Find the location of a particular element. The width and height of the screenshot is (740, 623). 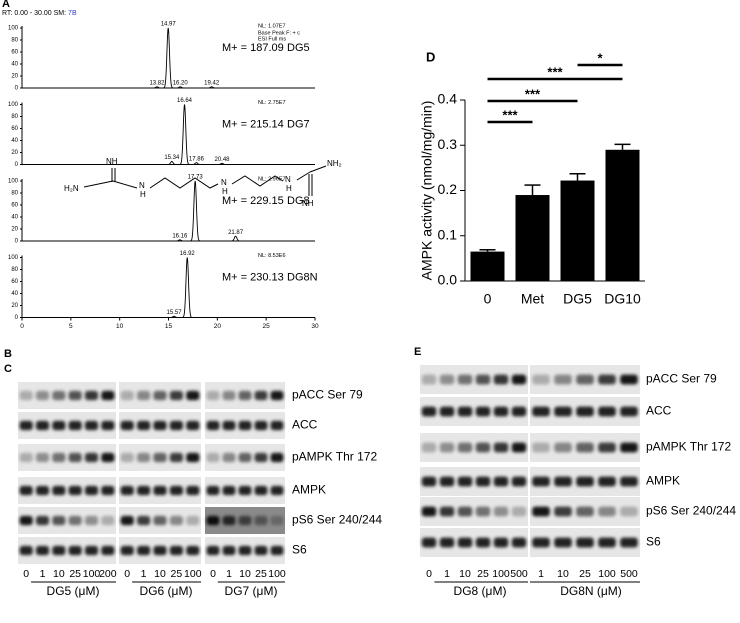

row-label: AMPK is located at coordinates (309, 490).